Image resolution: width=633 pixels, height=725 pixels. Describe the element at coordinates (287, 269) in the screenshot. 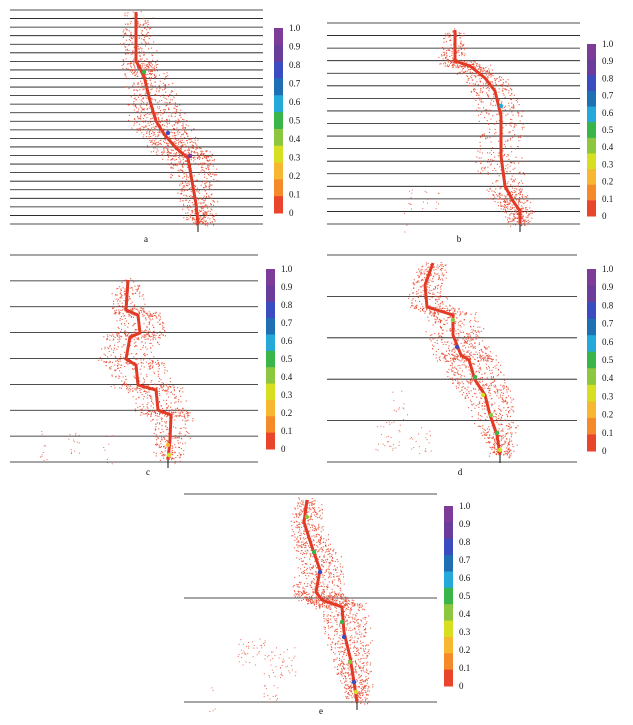

I see `panel-c-colorbar-tick: 1.0` at that location.